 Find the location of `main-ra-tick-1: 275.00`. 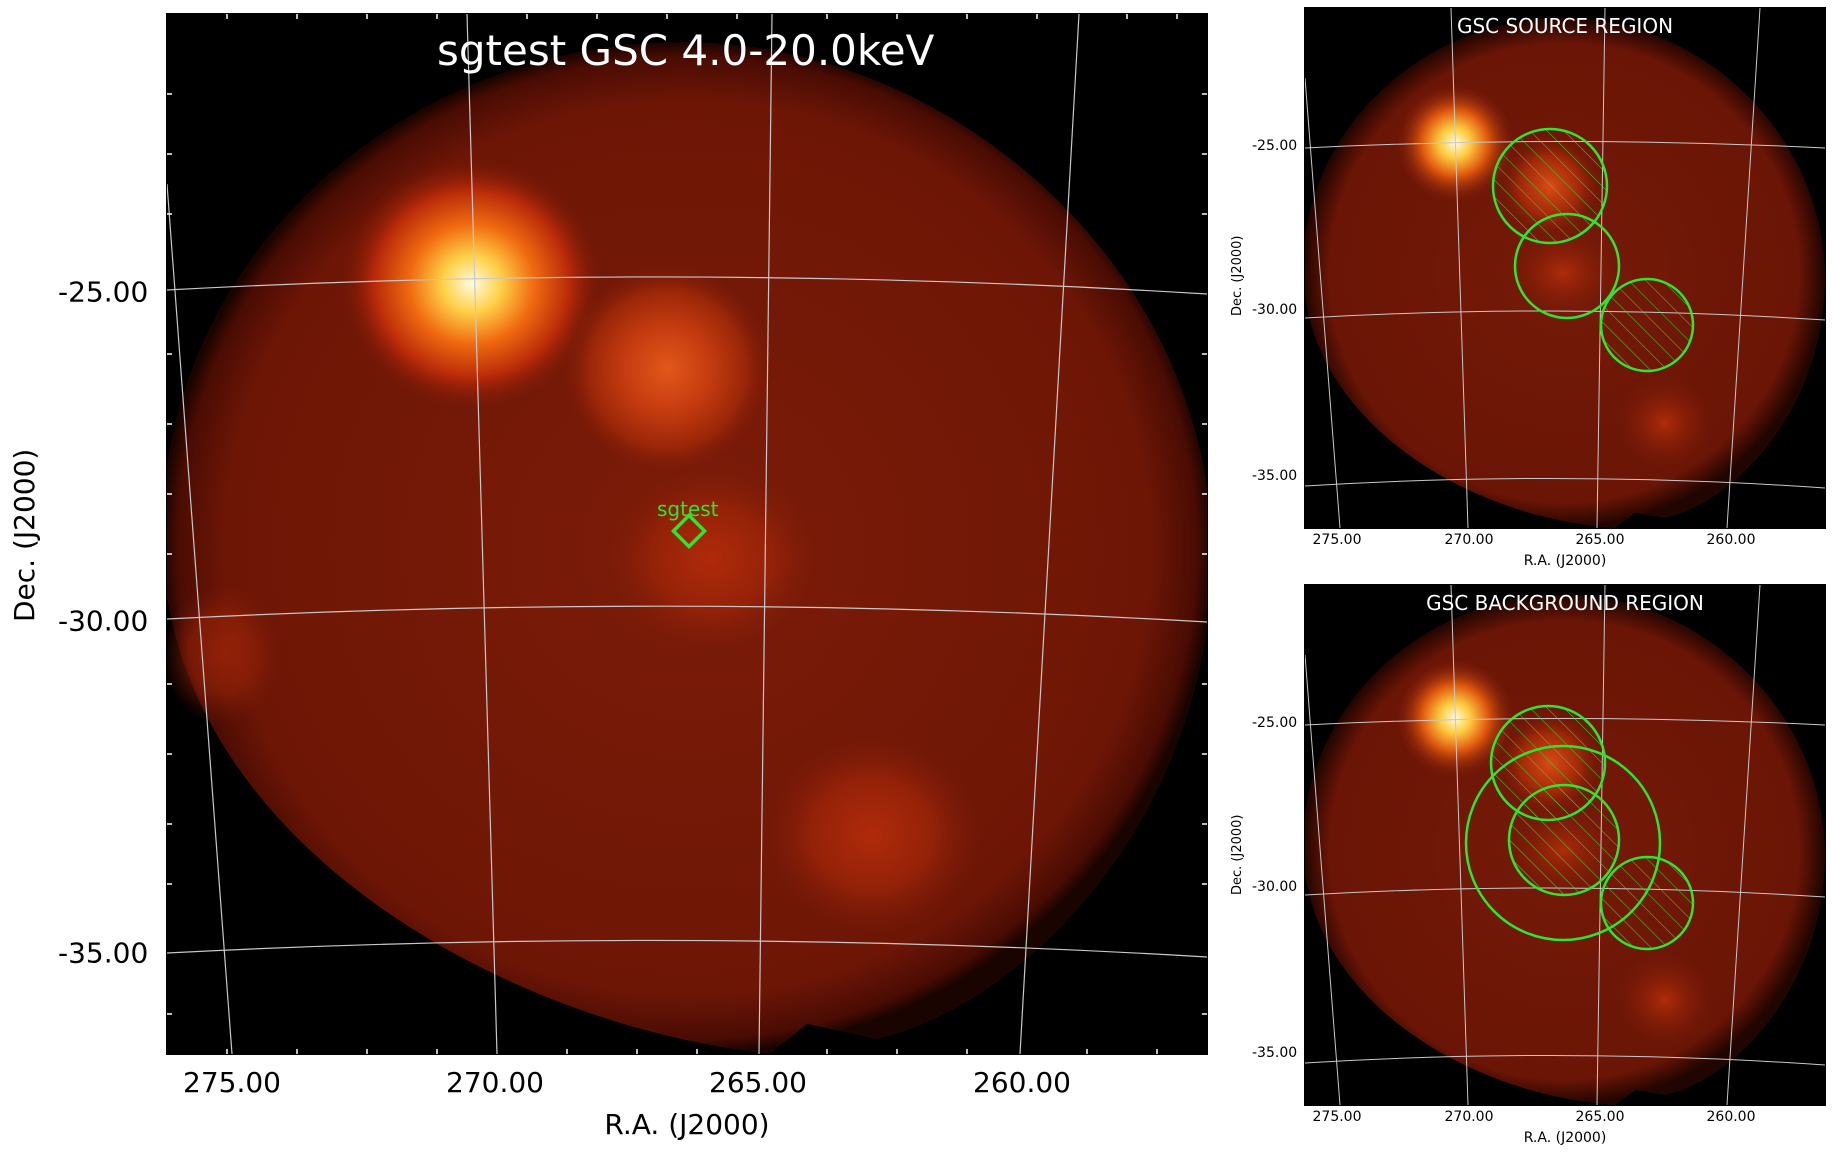

main-ra-tick-1: 275.00 is located at coordinates (232, 1082).